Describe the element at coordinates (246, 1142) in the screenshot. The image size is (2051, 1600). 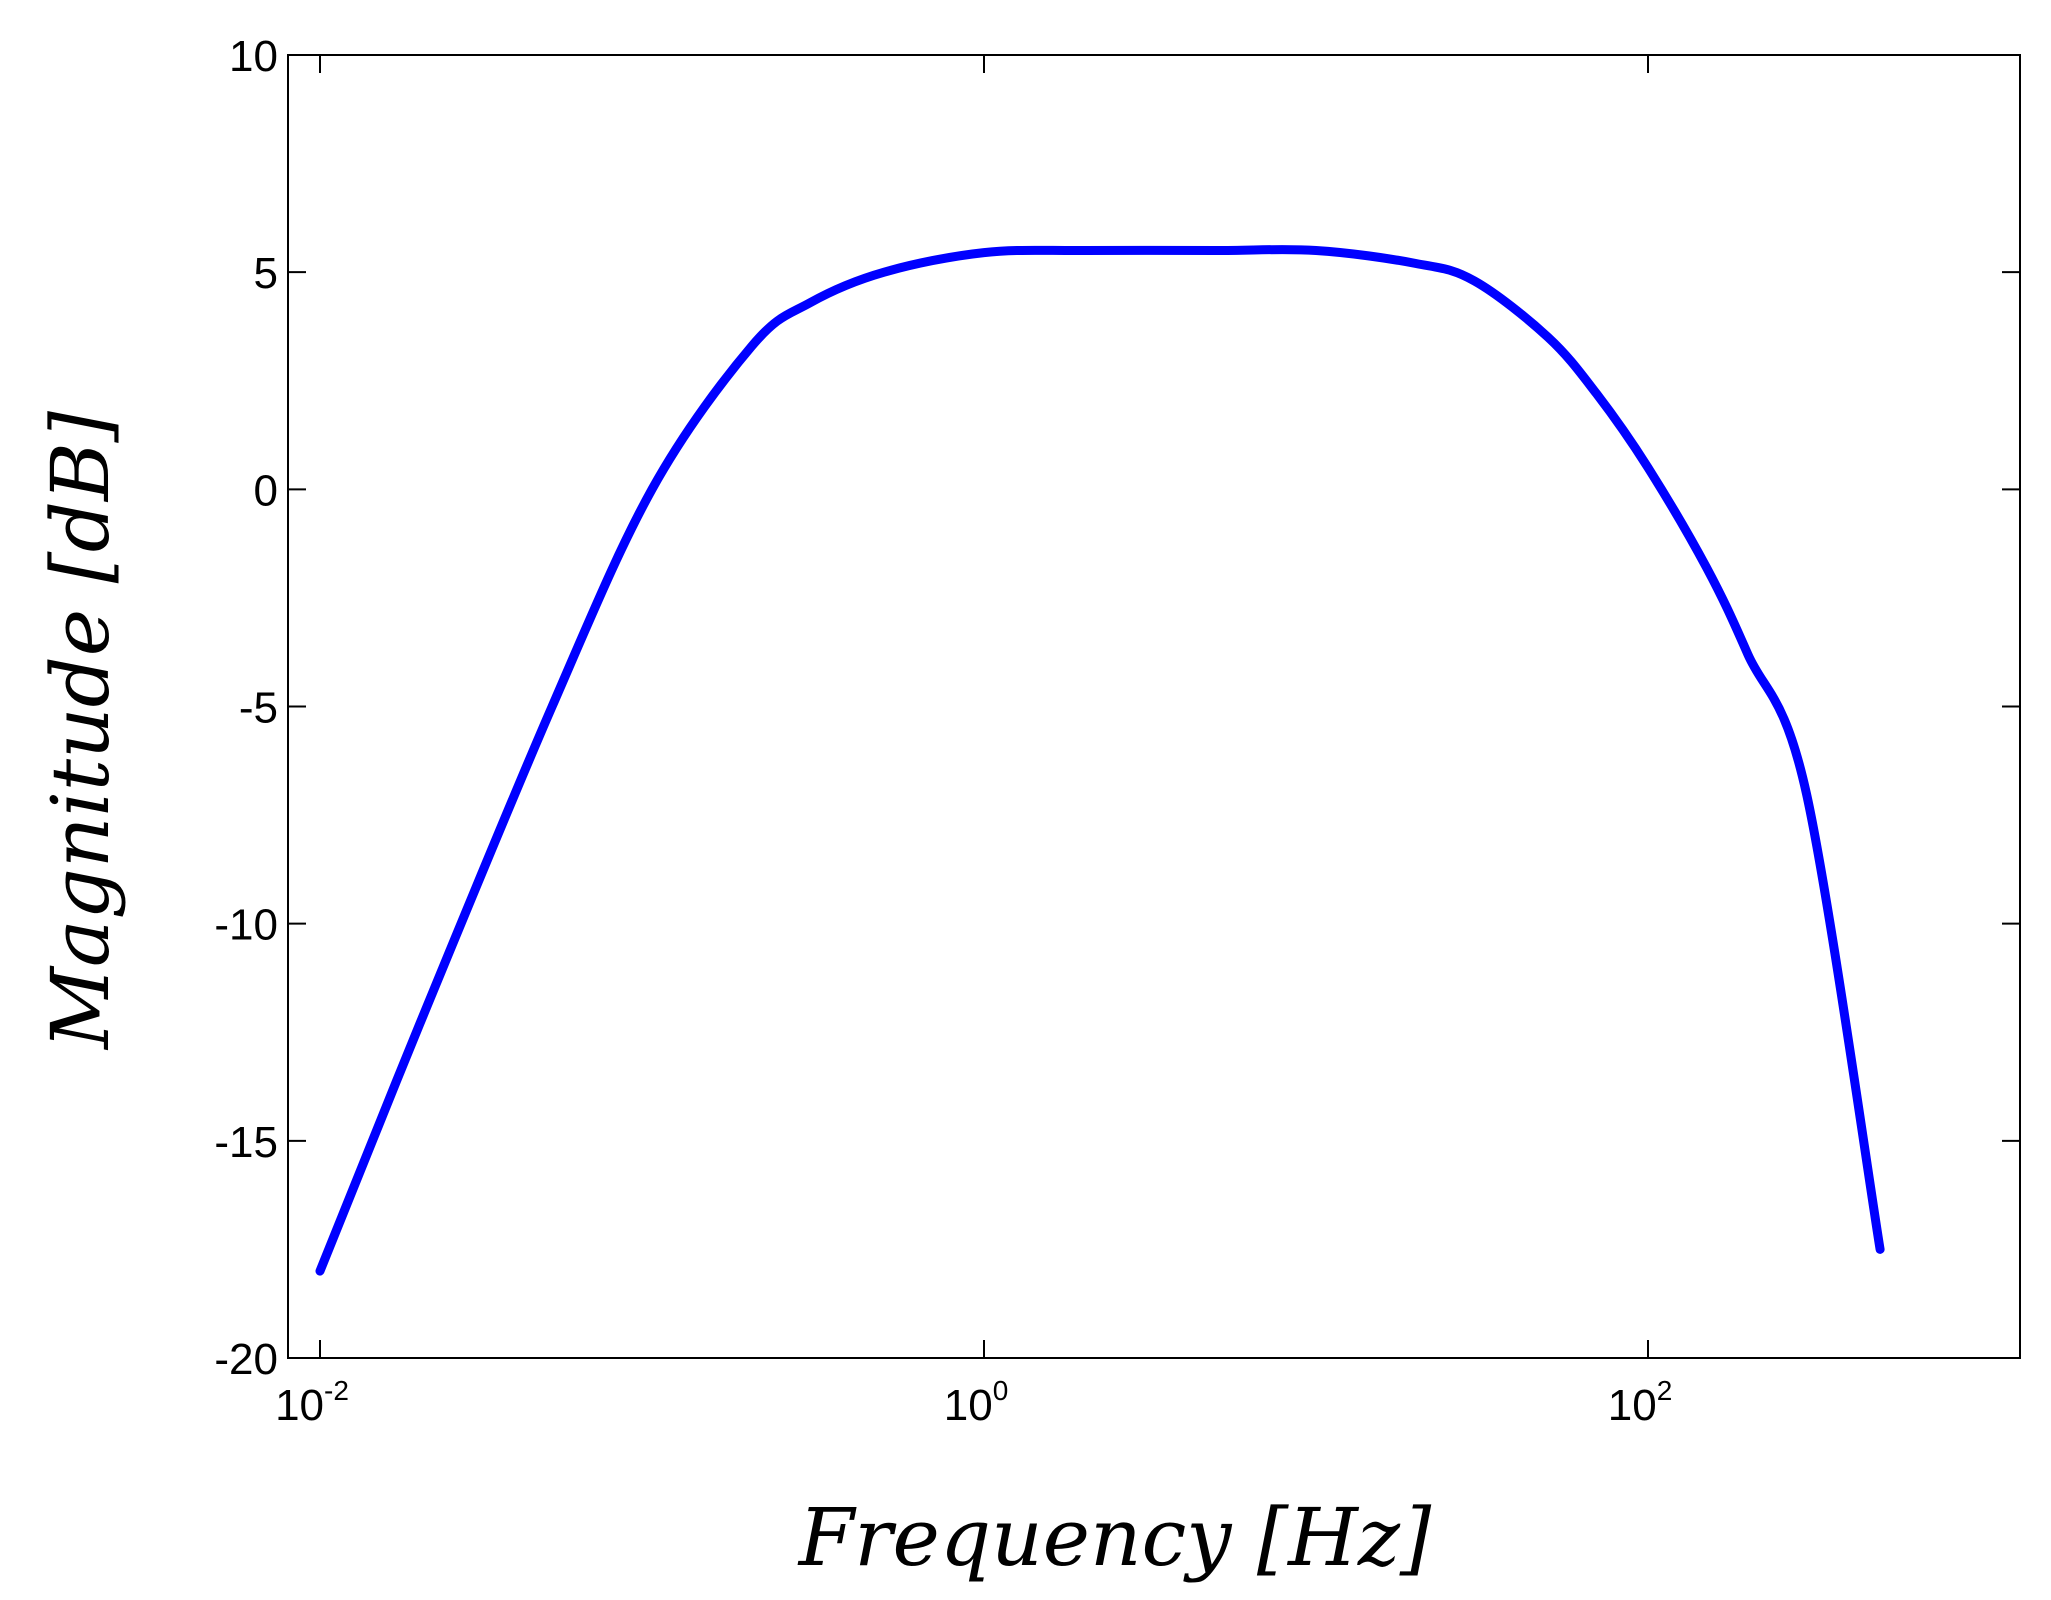
I see `y-tick-label: -15` at that location.